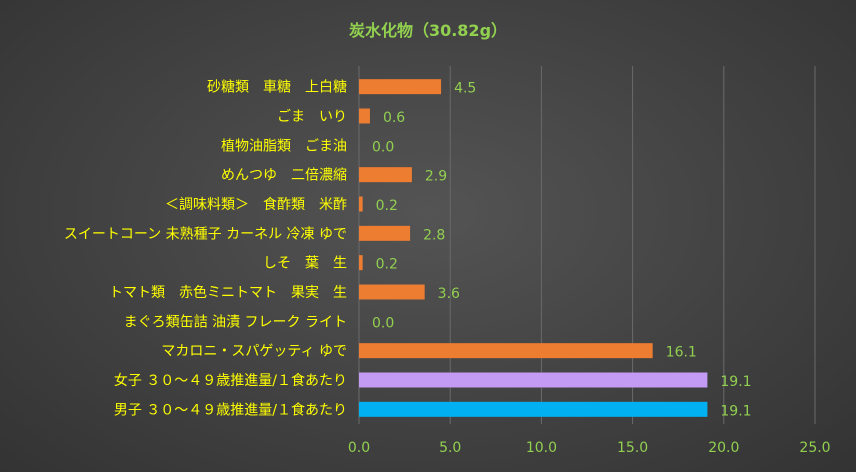  What do you see at coordinates (284, 176) in the screenshot?
I see `category-label: めんつゆ 二倍濃縮` at bounding box center [284, 176].